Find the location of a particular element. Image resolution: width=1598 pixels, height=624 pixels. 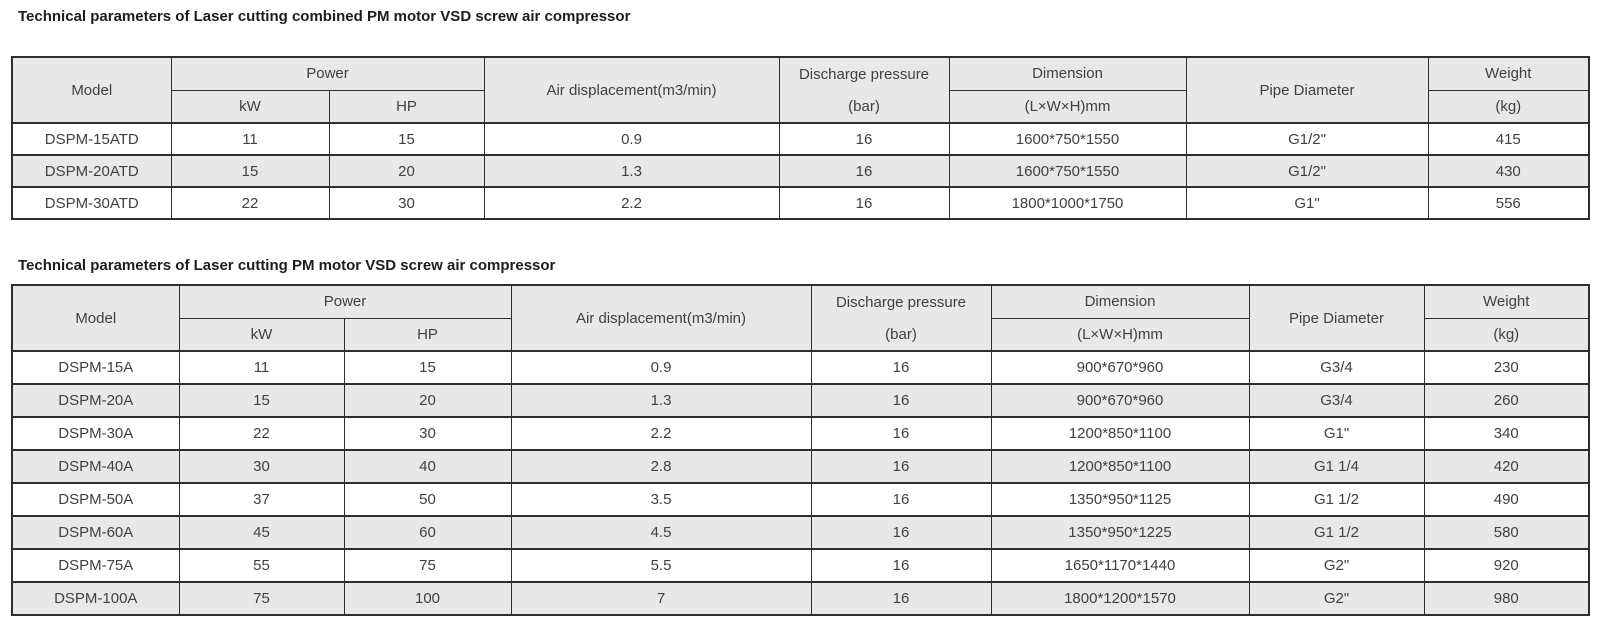

column-header-air-displacement: Air displacement(m3/min) is located at coordinates (631, 90).